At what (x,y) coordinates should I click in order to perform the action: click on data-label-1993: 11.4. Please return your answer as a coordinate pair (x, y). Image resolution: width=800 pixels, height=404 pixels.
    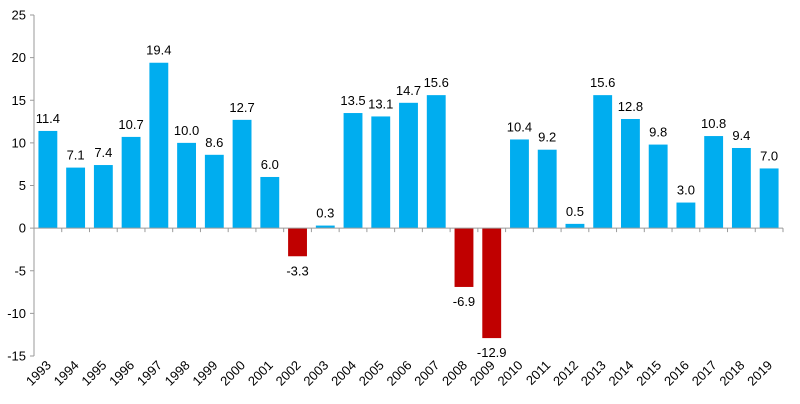
    Looking at the image, I should click on (48, 118).